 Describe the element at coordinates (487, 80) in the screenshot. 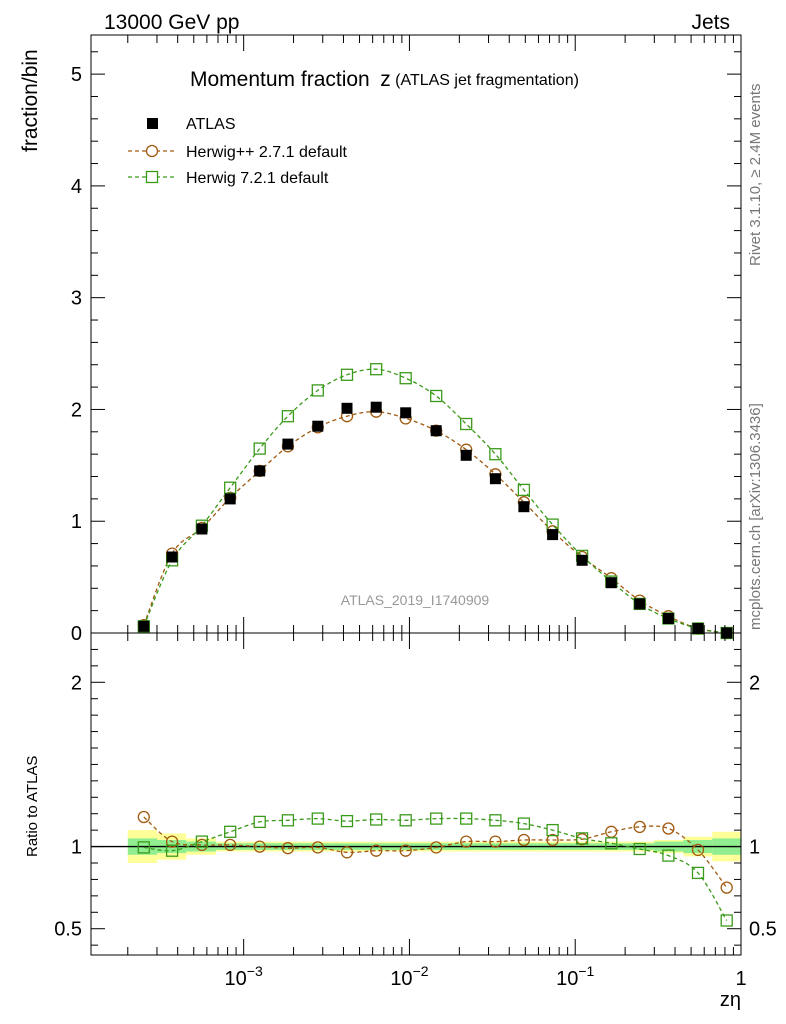

I see `chart-title-note: (ATLAS jet fragmentation)` at that location.